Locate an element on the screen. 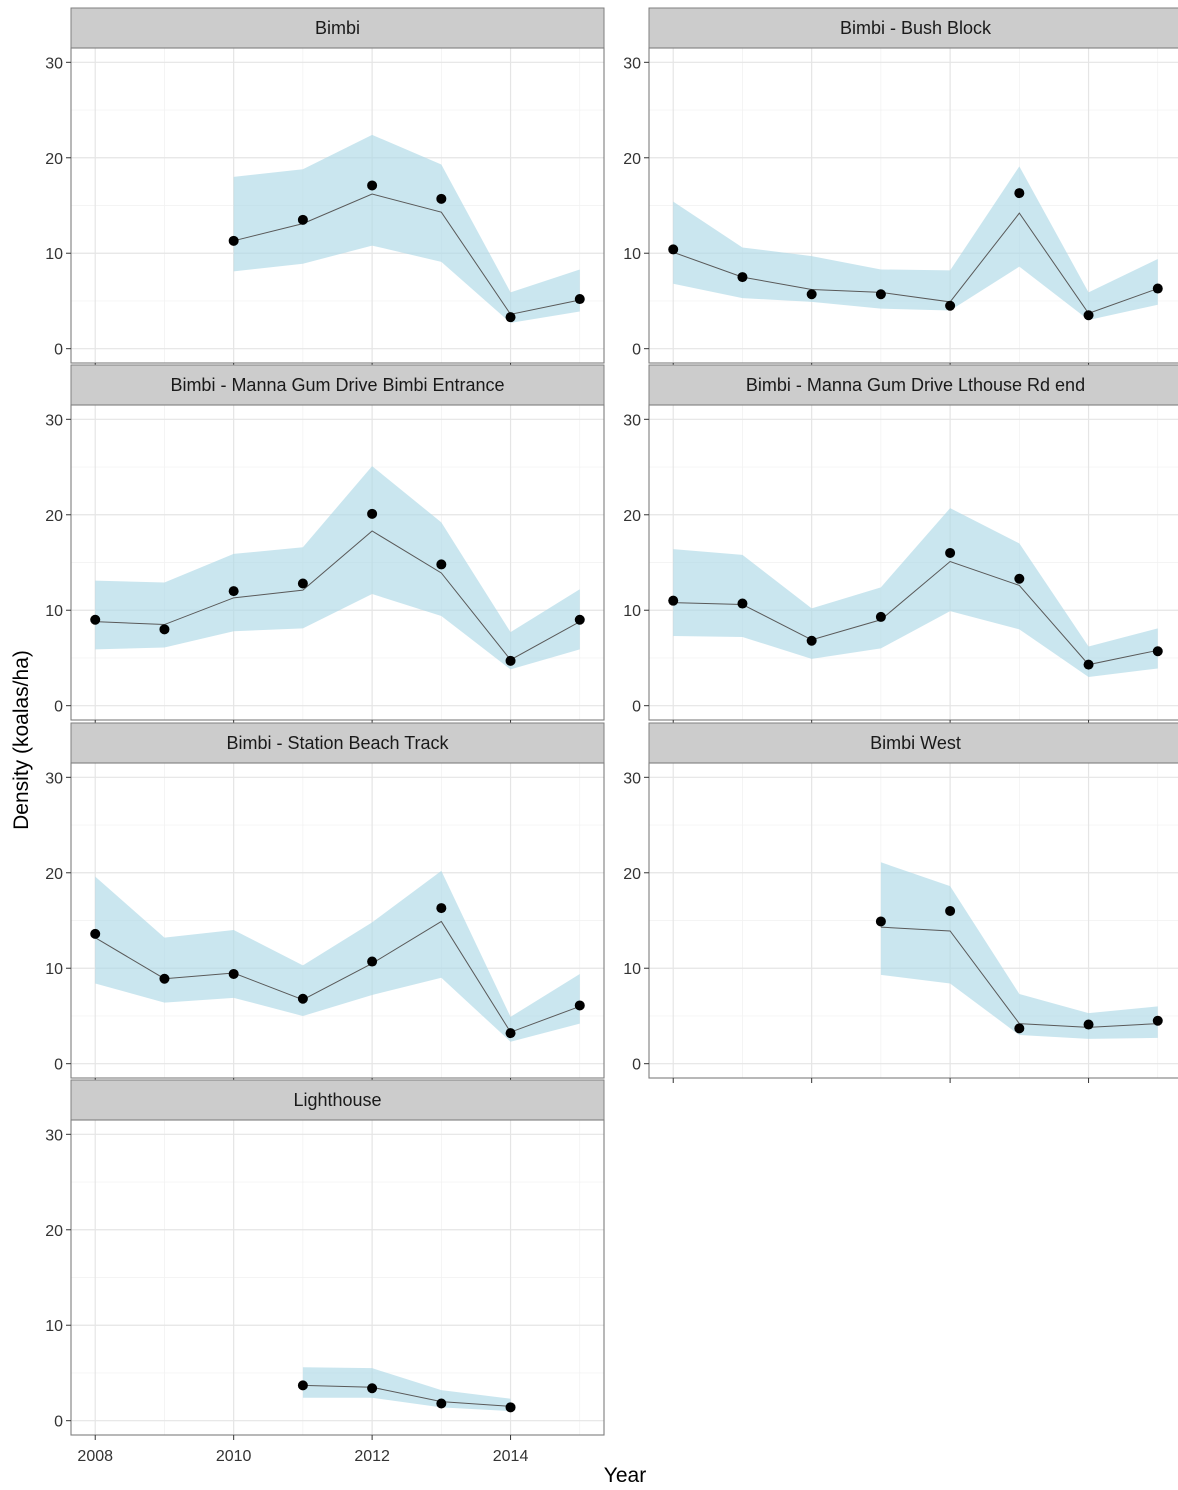 The width and height of the screenshot is (1178, 1490). panel-7: Lighthouse 0 10 20 30 2008 2010 2012 2014 is located at coordinates (325, 1272).